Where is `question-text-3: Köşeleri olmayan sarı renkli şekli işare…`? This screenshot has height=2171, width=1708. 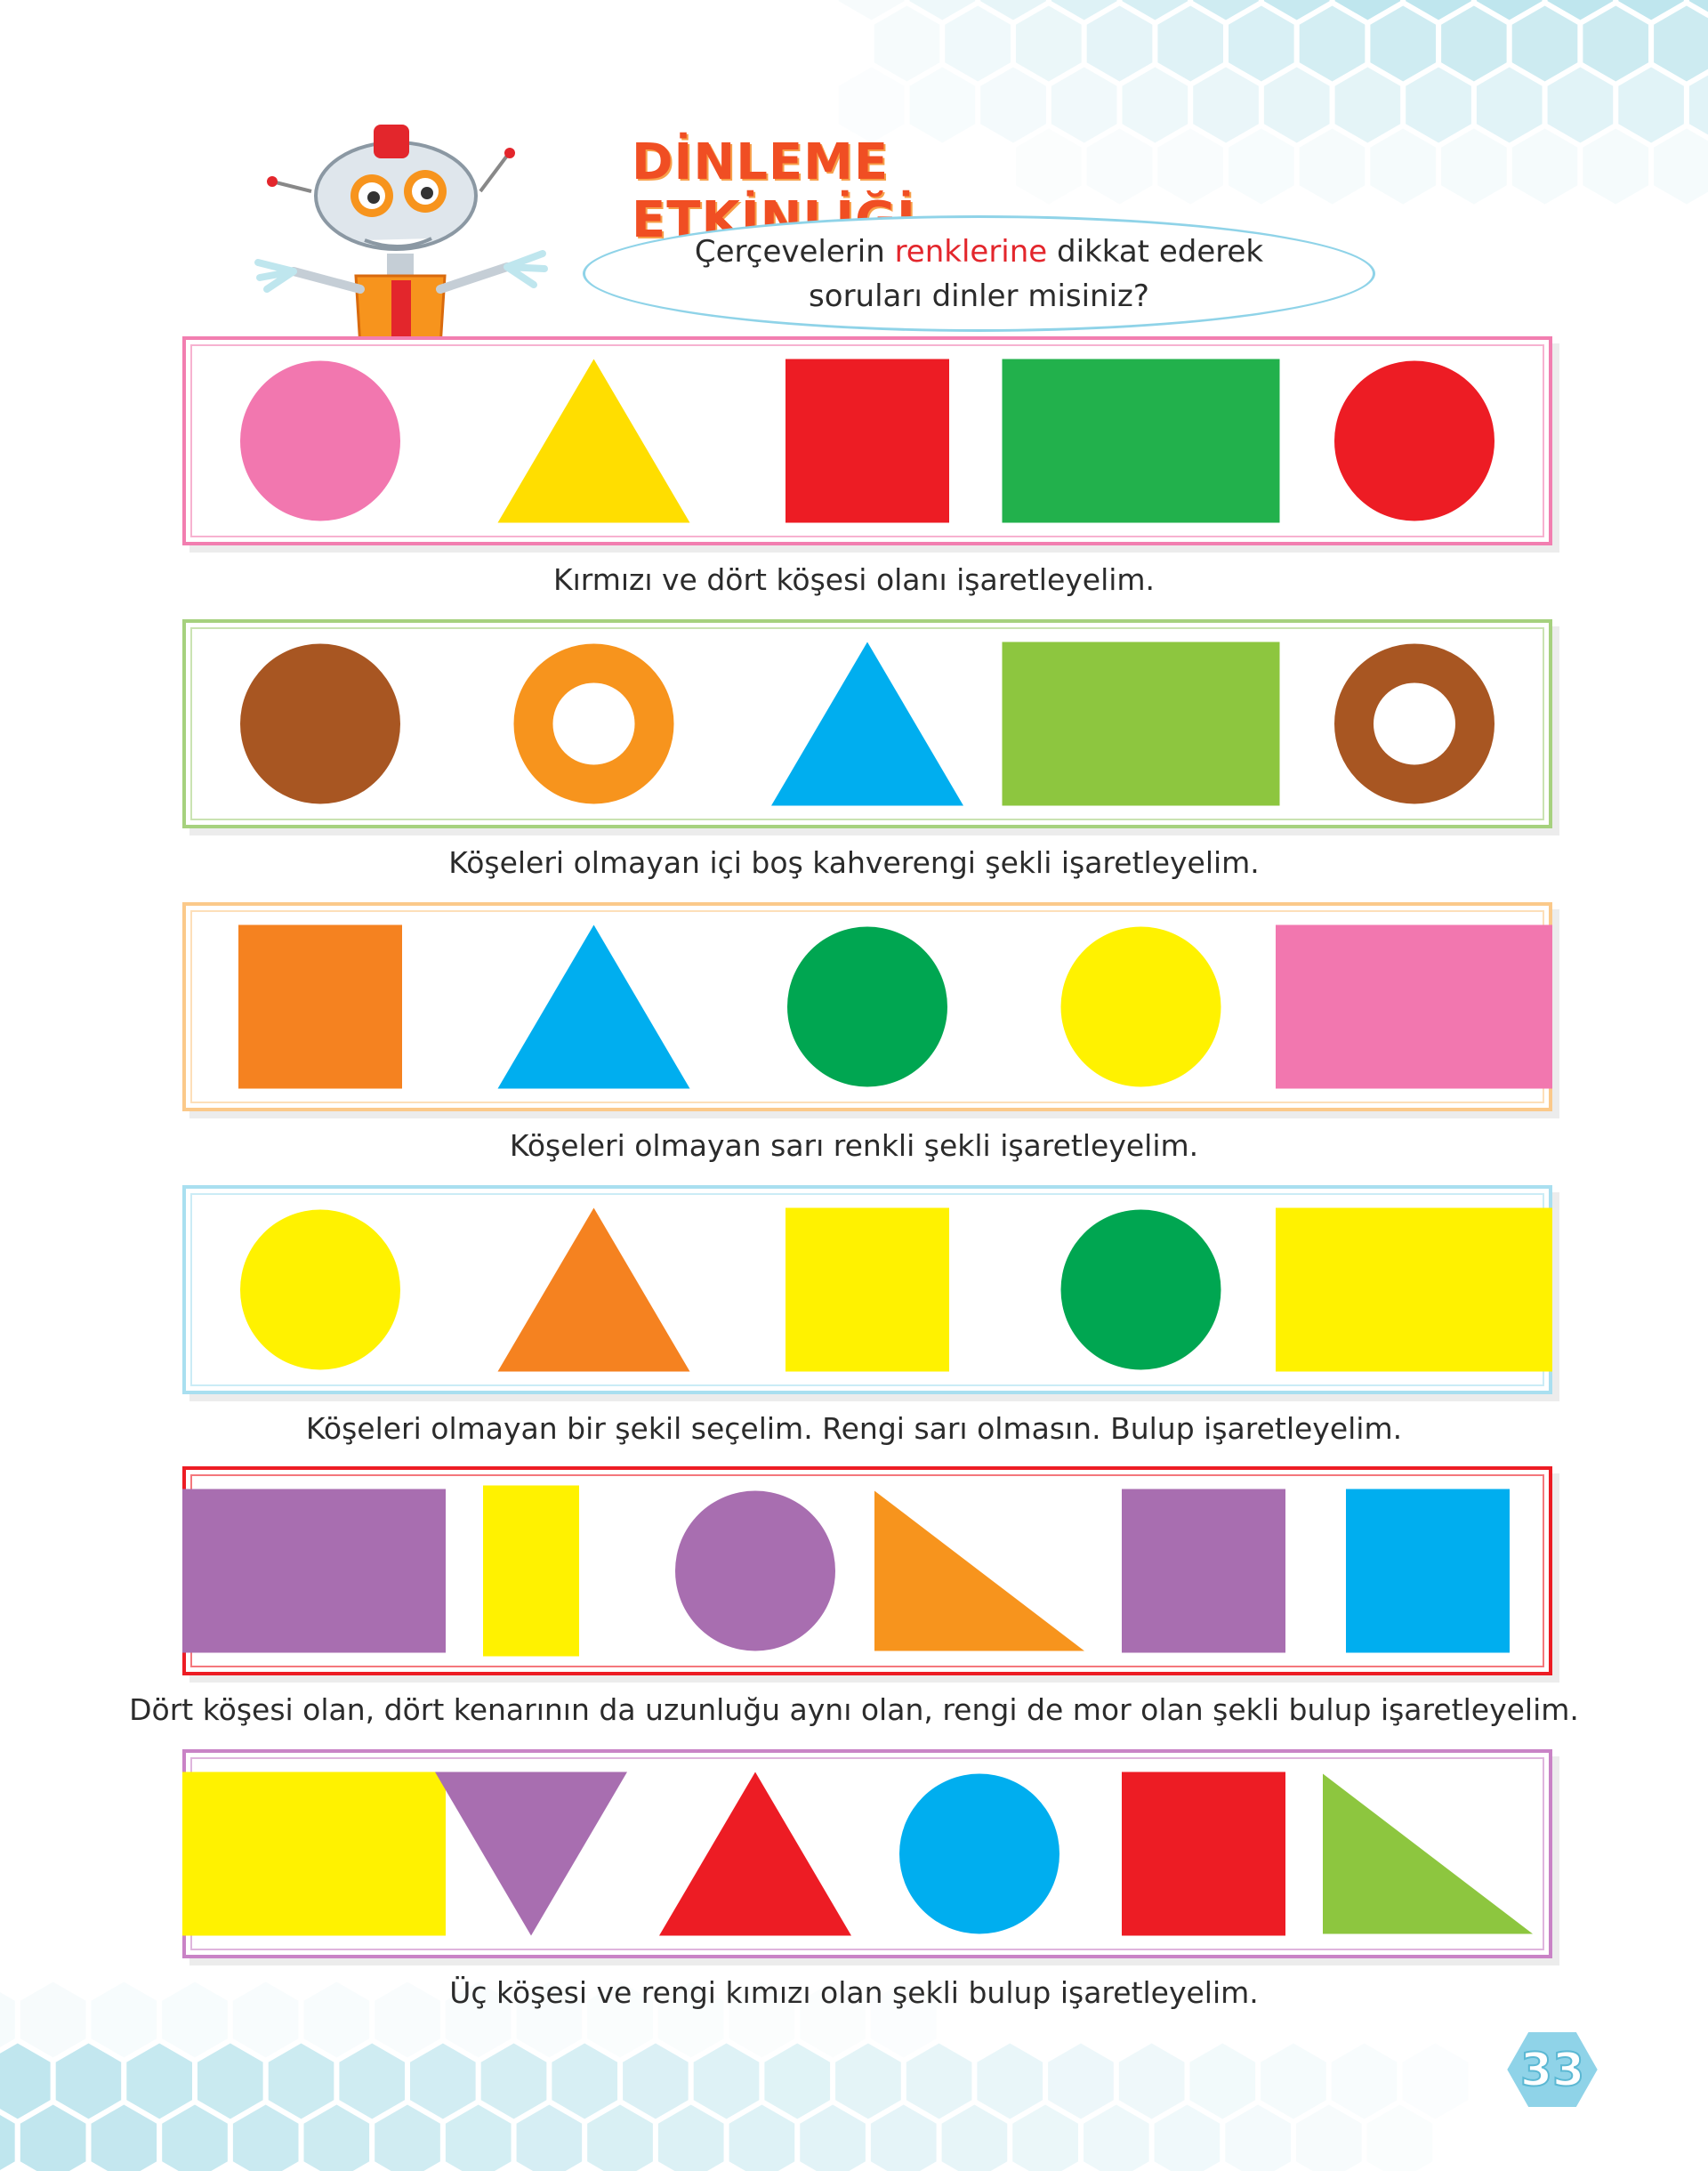
question-text-3: Köşeleri olmayan sarı renkli şekli işare… is located at coordinates (854, 1145).